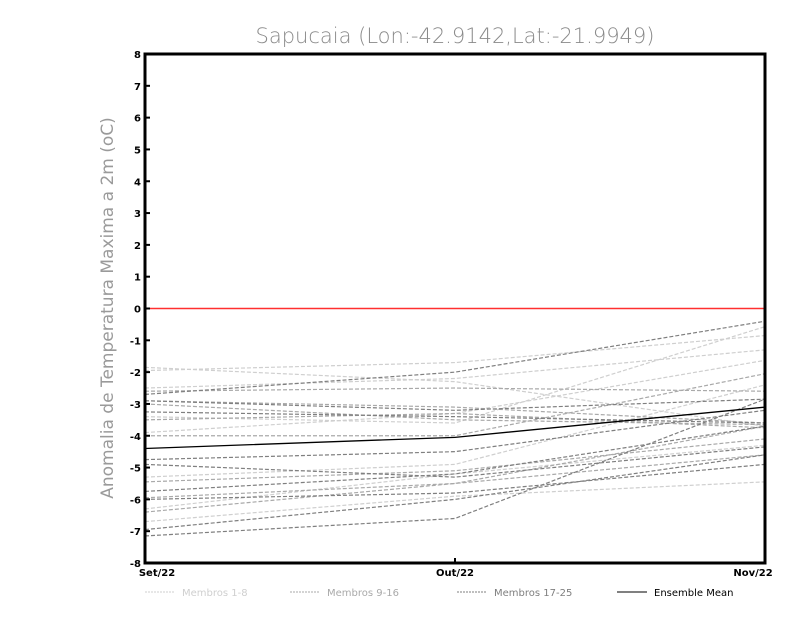 The width and height of the screenshot is (800, 618). What do you see at coordinates (108, 308) in the screenshot?
I see `y-axis-label: Anomalia de Temperatura Maxima a 2m (oC)` at bounding box center [108, 308].